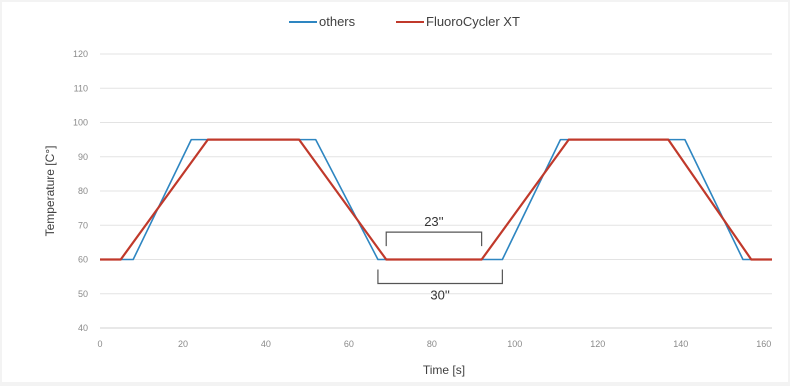 Image resolution: width=790 pixels, height=386 pixels. I want to click on x-tick-label: 60, so click(349, 344).